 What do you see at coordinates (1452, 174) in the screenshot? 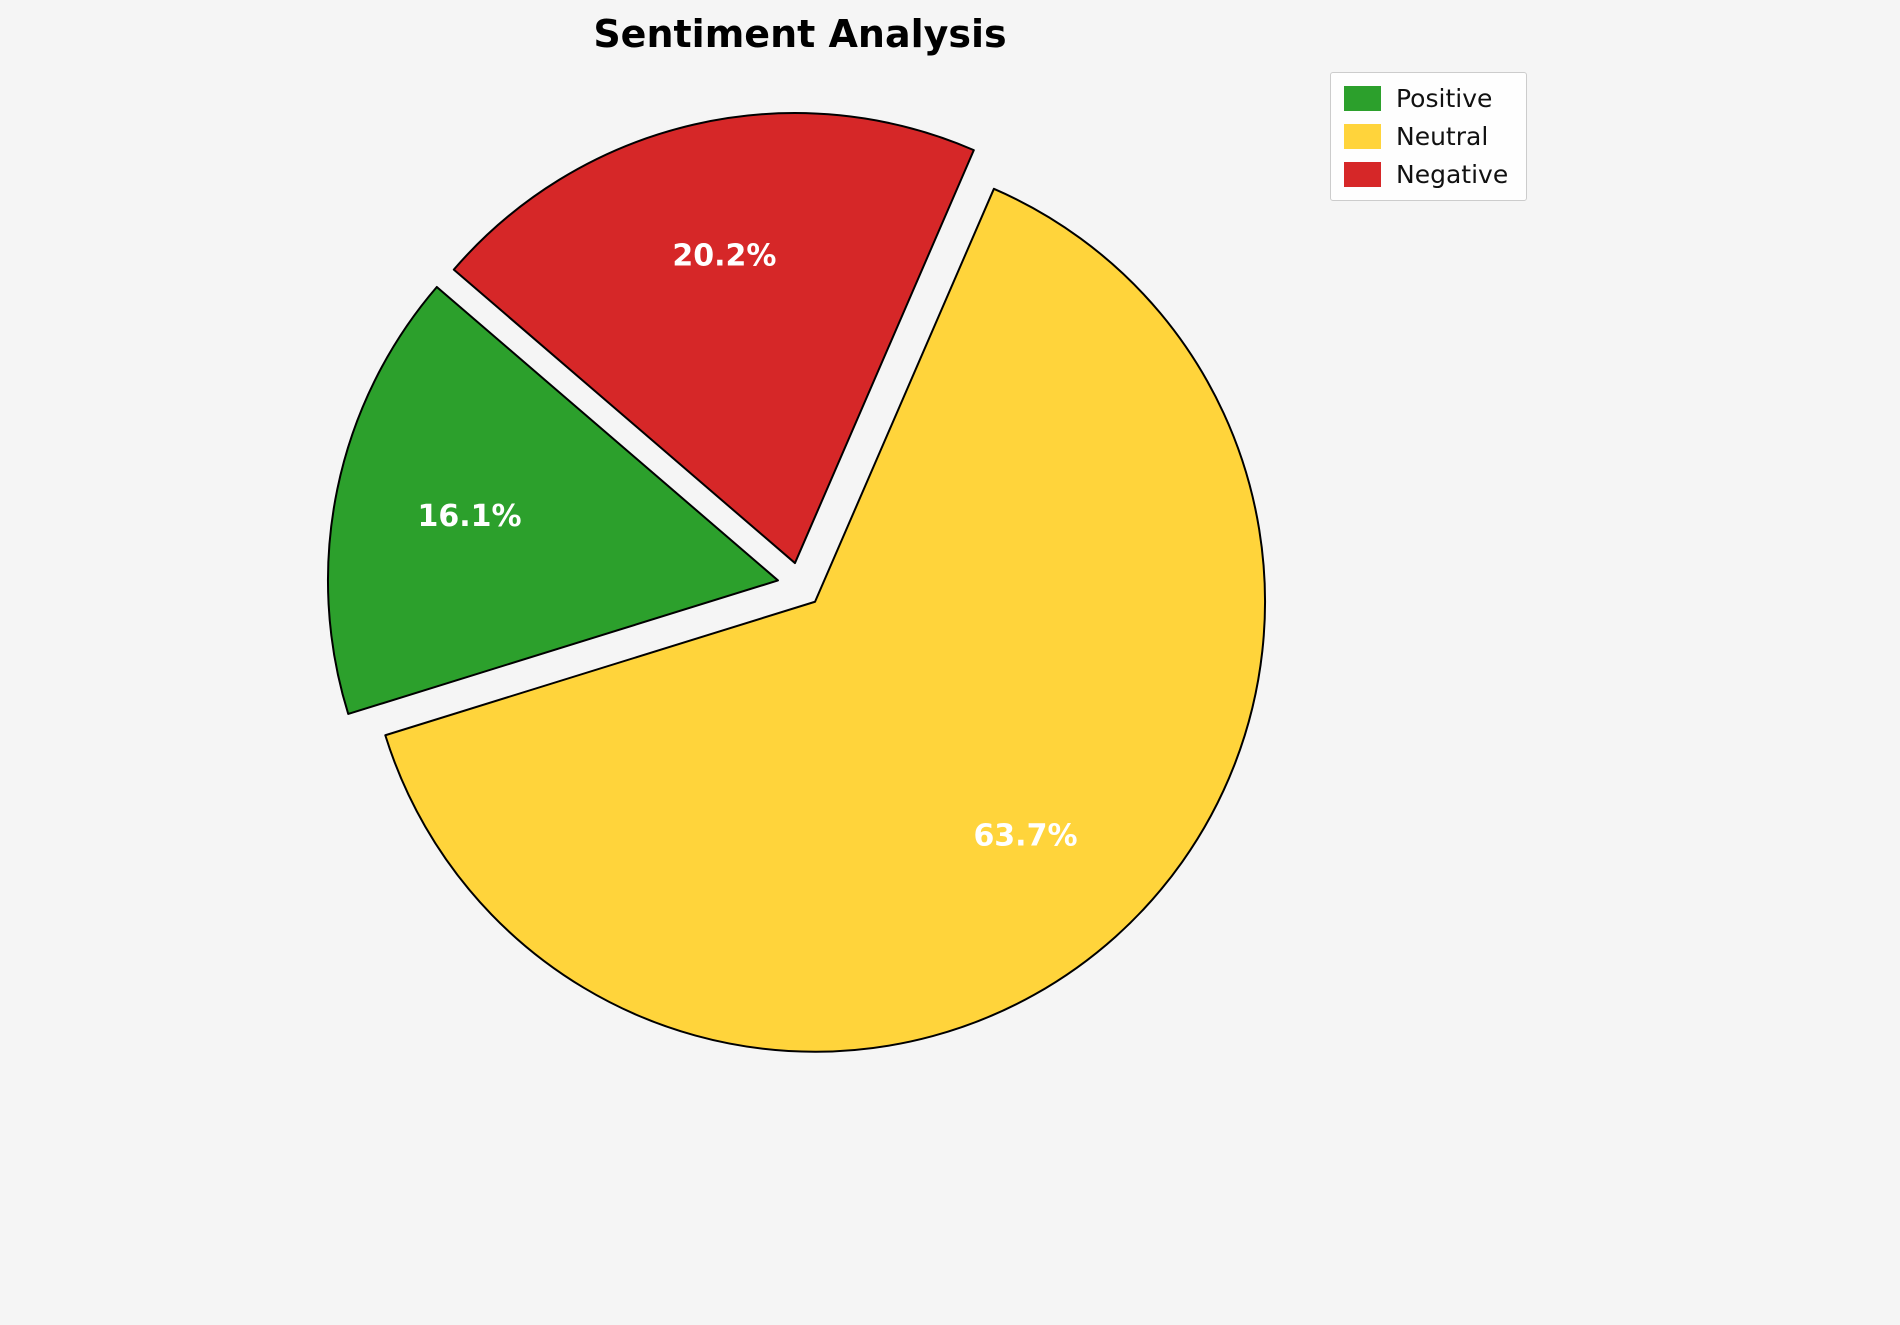
I see `legend-label: Negative` at bounding box center [1452, 174].